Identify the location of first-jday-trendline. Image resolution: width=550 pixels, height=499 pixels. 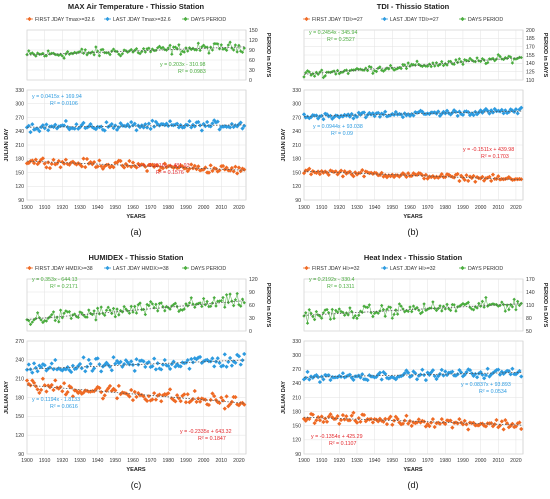
(135, 394).